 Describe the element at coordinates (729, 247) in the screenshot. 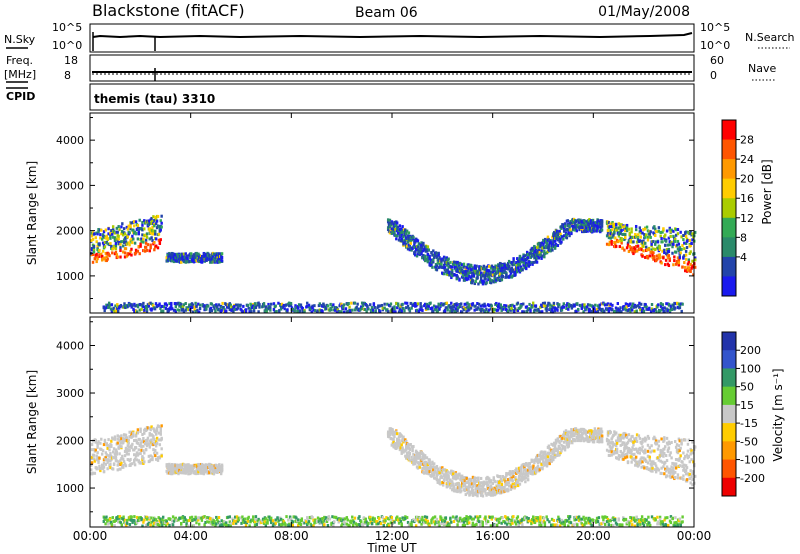

I see `colorbar-segment` at that location.